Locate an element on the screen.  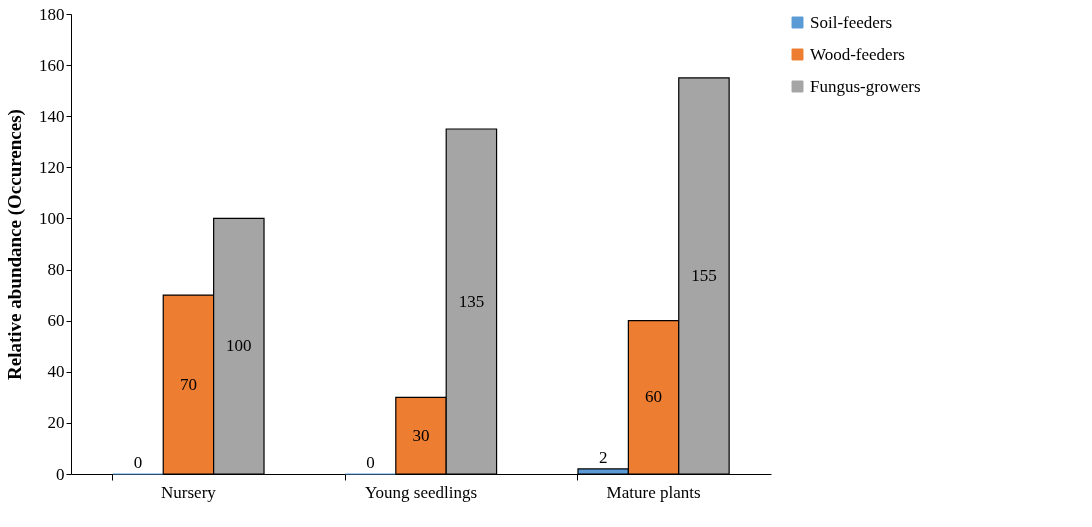
y-tick-label: 0 is located at coordinates (60, 474).